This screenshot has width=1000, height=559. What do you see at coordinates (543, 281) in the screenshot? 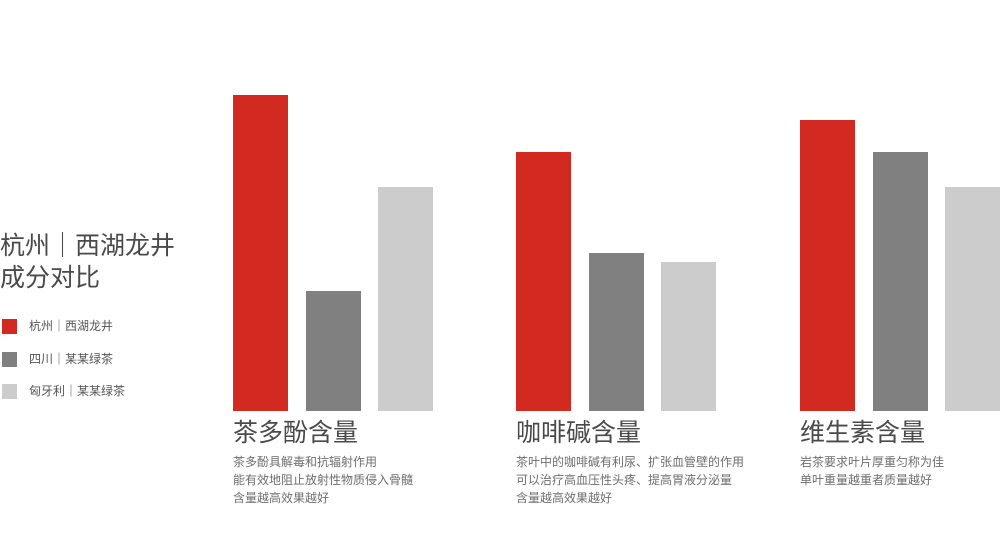
I see `bar-caffeine-longjing` at bounding box center [543, 281].